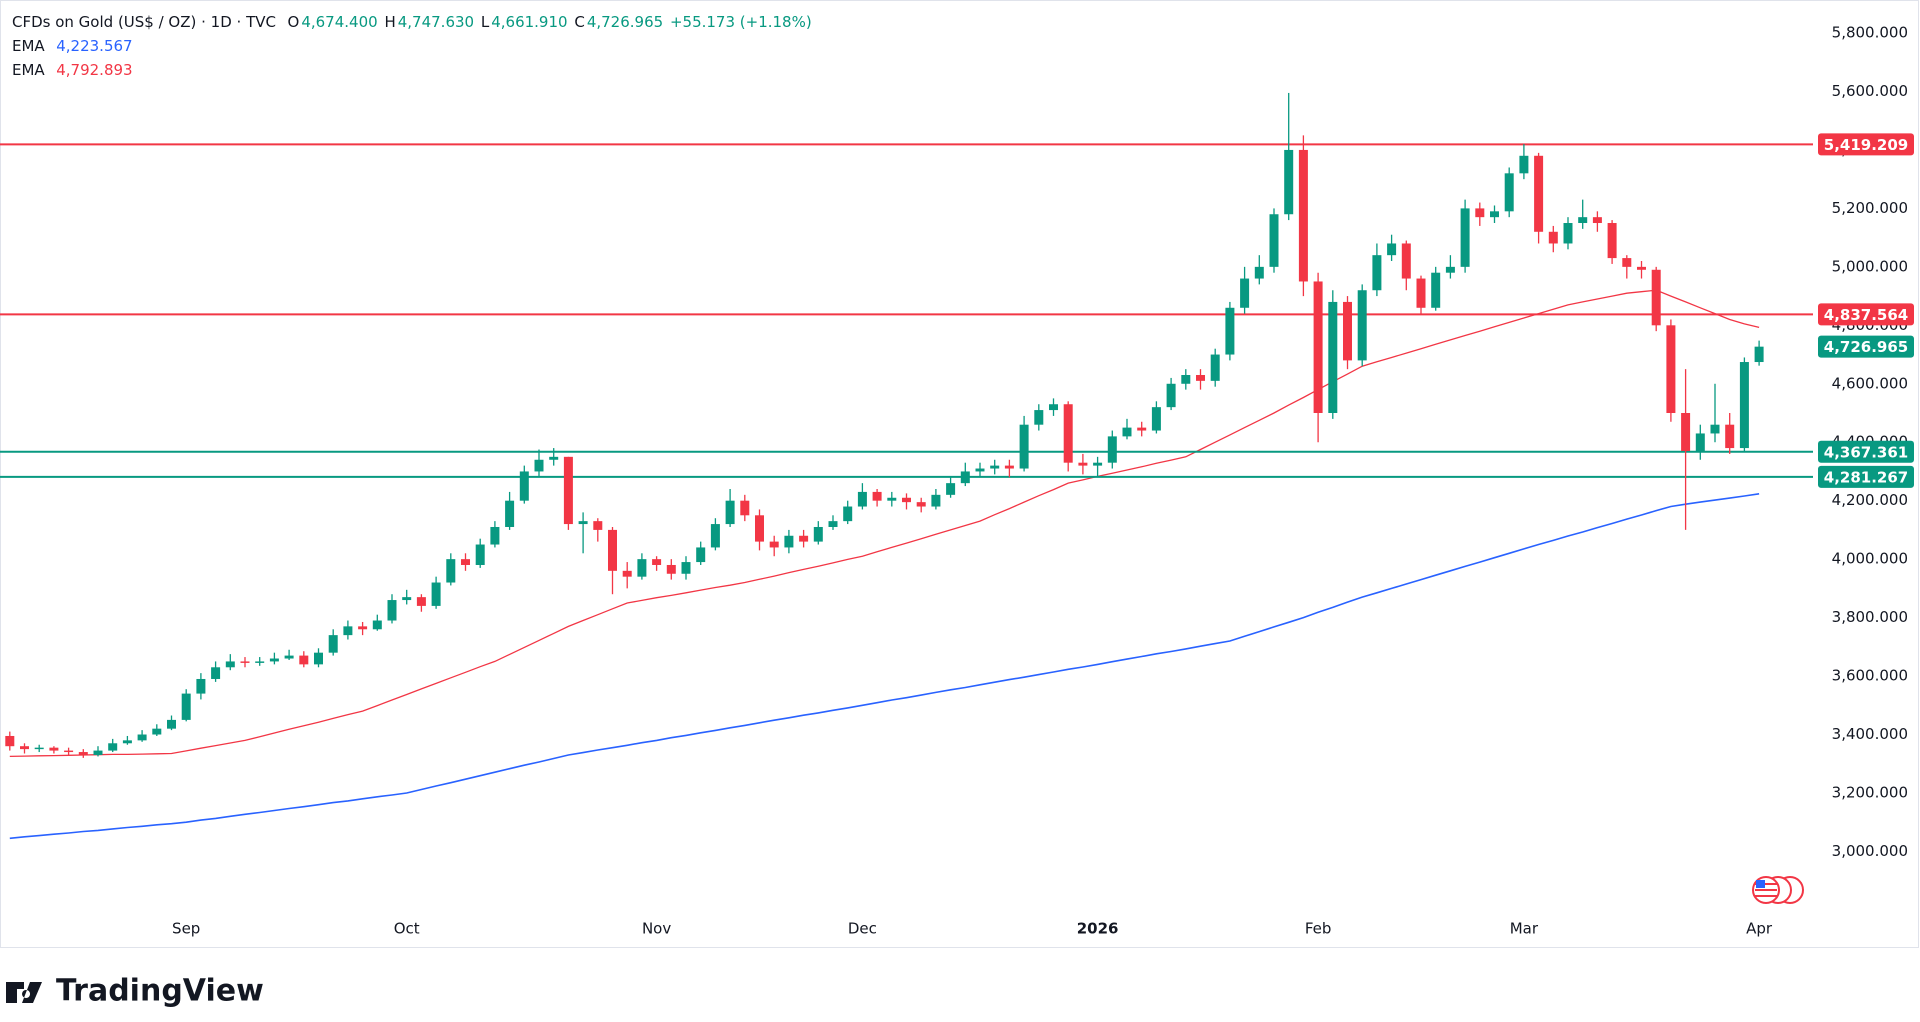 The image size is (1920, 1022). Describe the element at coordinates (1318, 929) in the screenshot. I see `x-tick-label: Feb` at that location.